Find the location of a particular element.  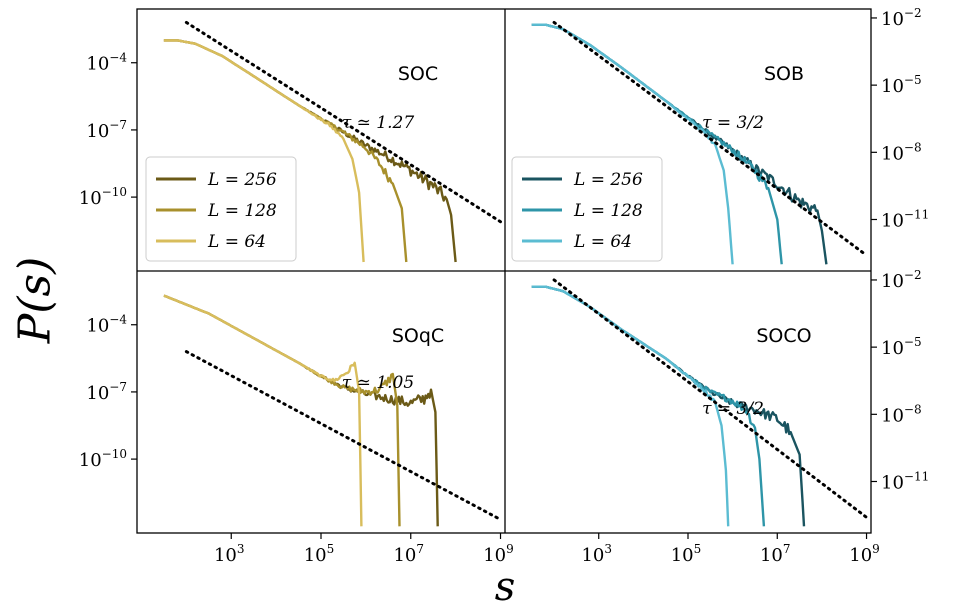

series-line-soc-L64 is located at coordinates (264, 151).